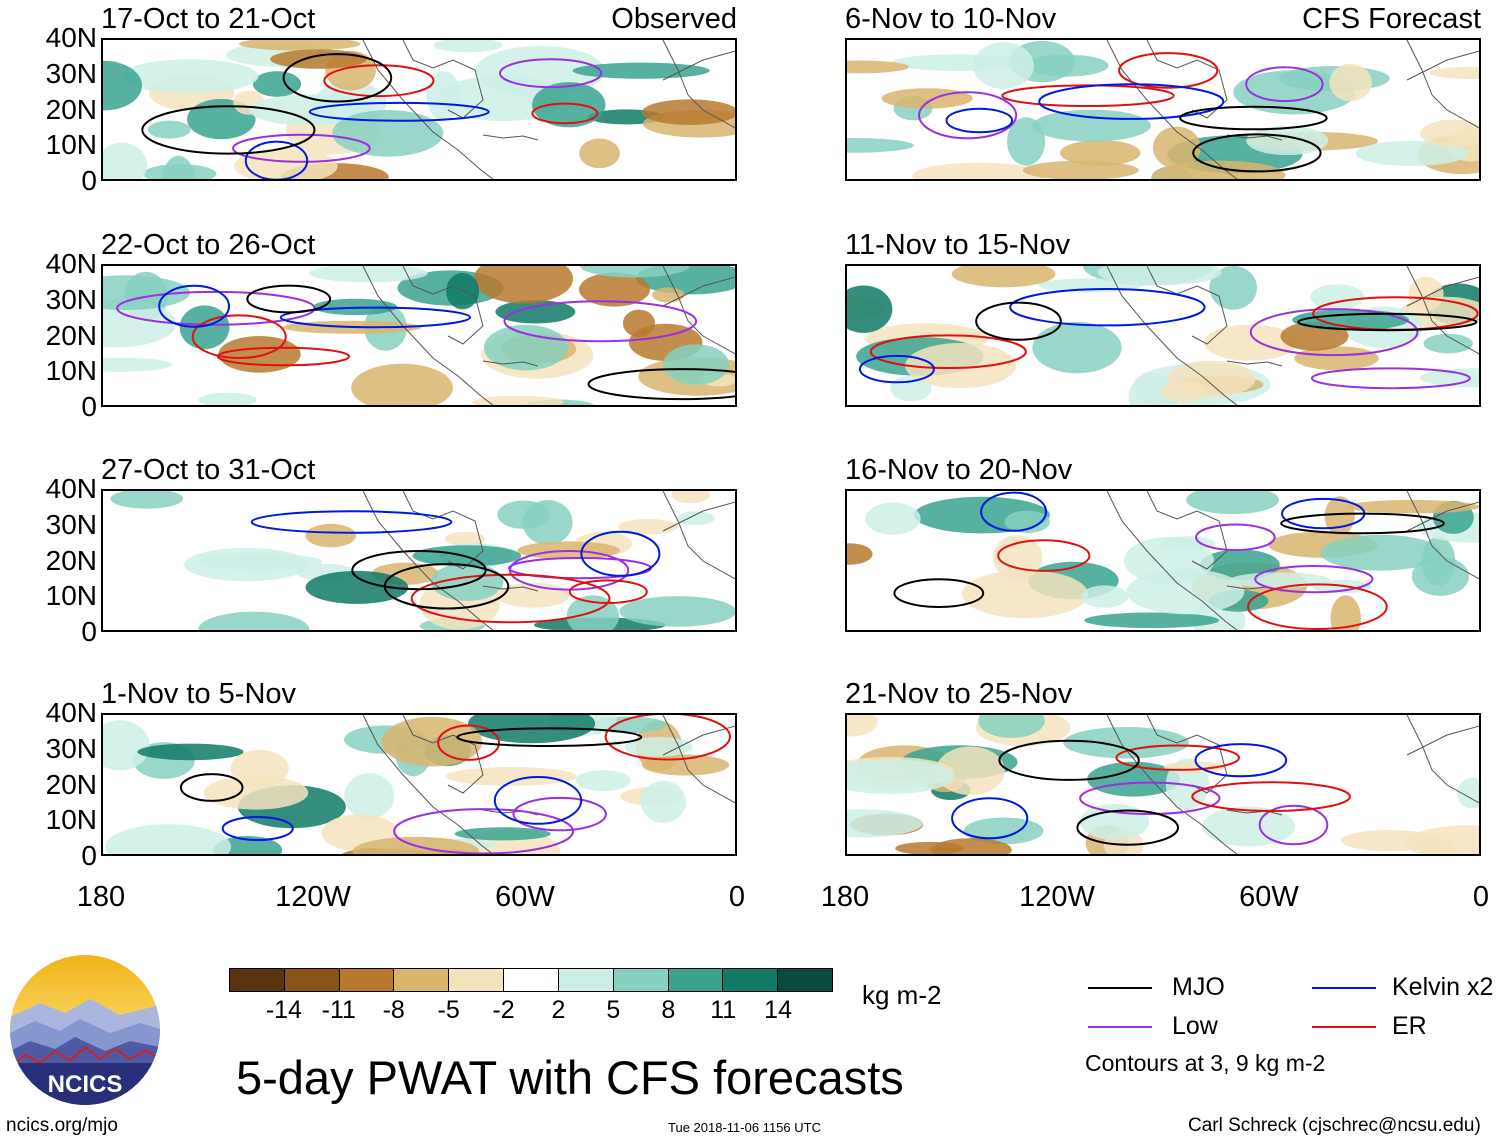 The width and height of the screenshot is (1510, 1141). What do you see at coordinates (668, 1010) in the screenshot?
I see `colorbar-tick-label: 8` at bounding box center [668, 1010].